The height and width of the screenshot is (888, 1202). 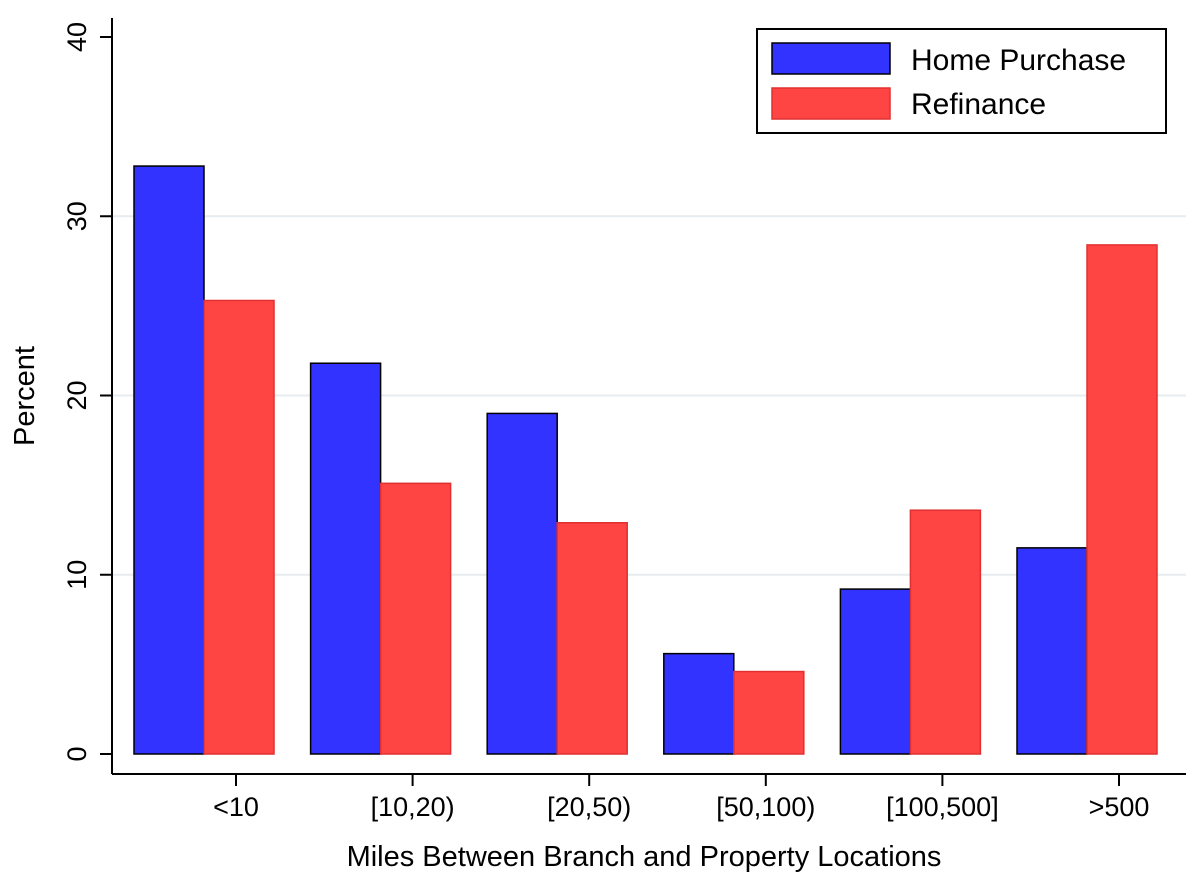 I want to click on y-ticks: 0 10 20 30 40, so click(x=87, y=392).